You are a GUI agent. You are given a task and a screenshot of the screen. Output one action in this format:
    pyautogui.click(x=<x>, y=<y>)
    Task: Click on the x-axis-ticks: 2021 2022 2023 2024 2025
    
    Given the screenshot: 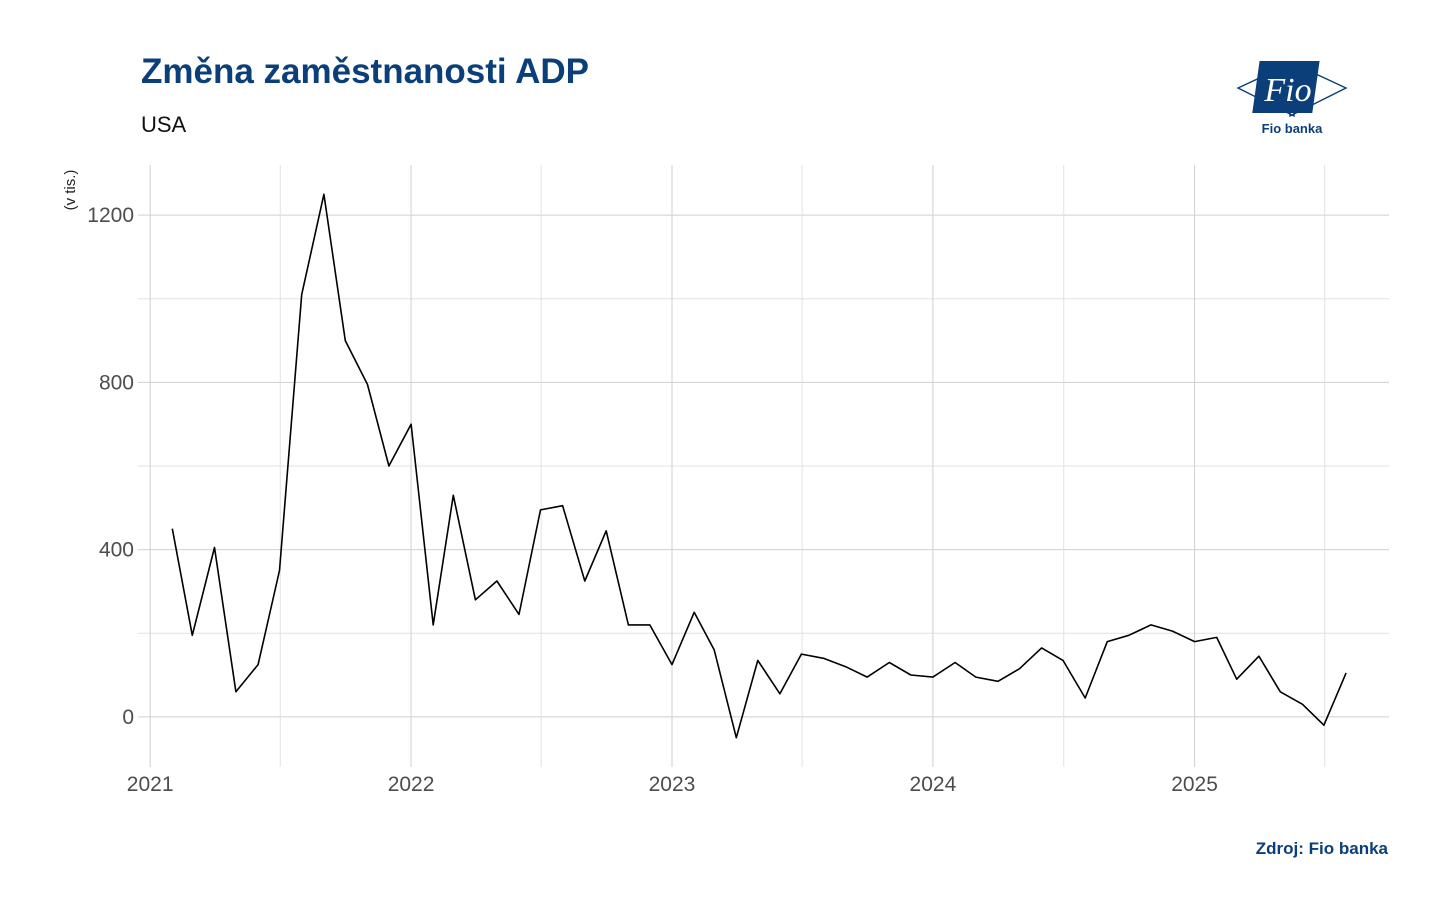 What is the action you would take?
    pyautogui.click(x=672, y=784)
    